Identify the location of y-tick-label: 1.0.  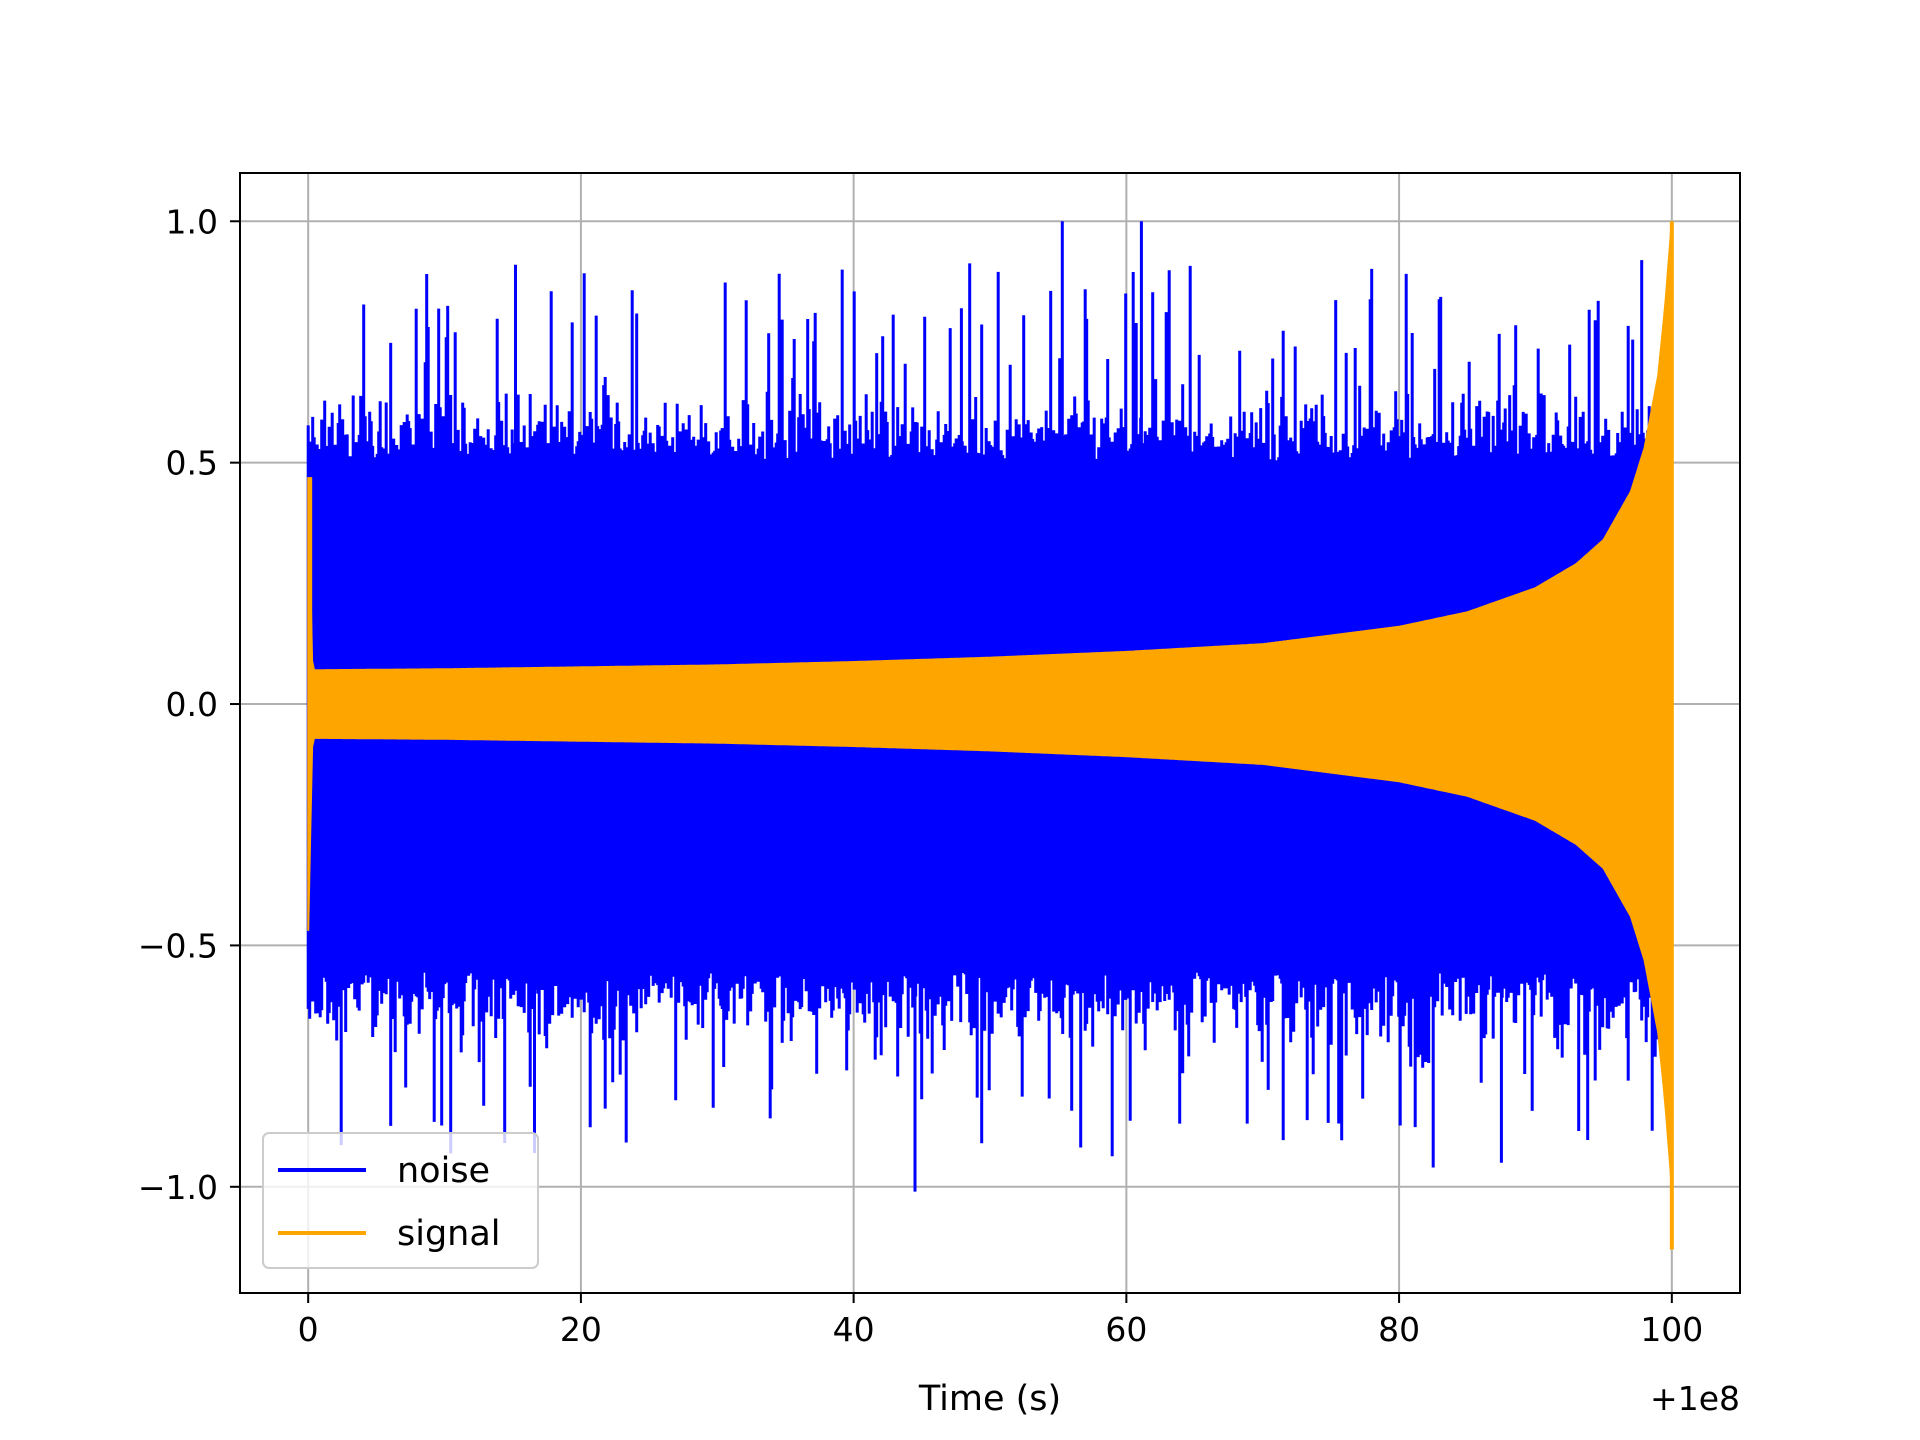
(192, 221).